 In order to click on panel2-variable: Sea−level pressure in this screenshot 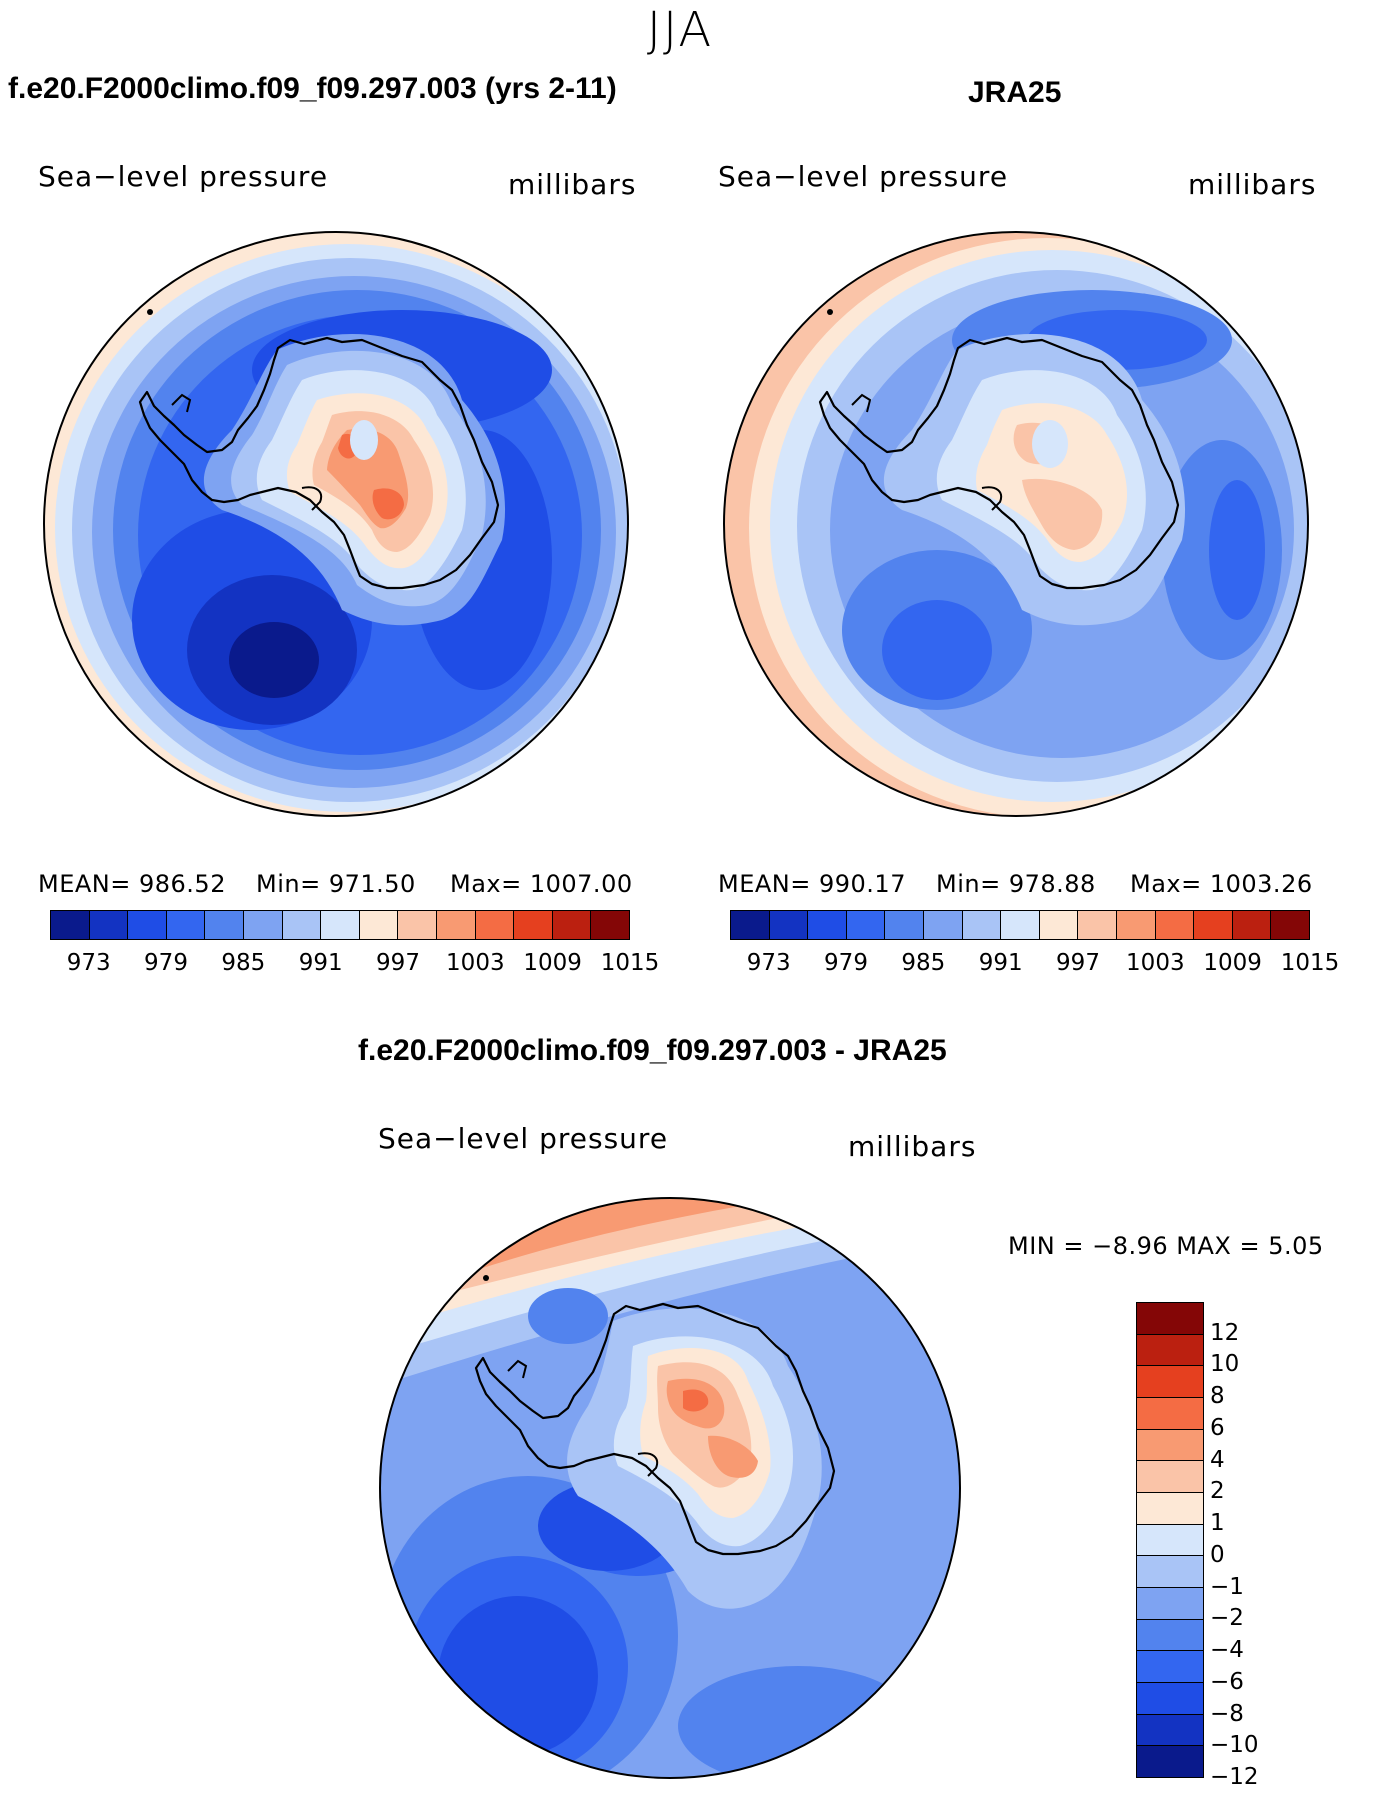, I will do `click(863, 176)`.